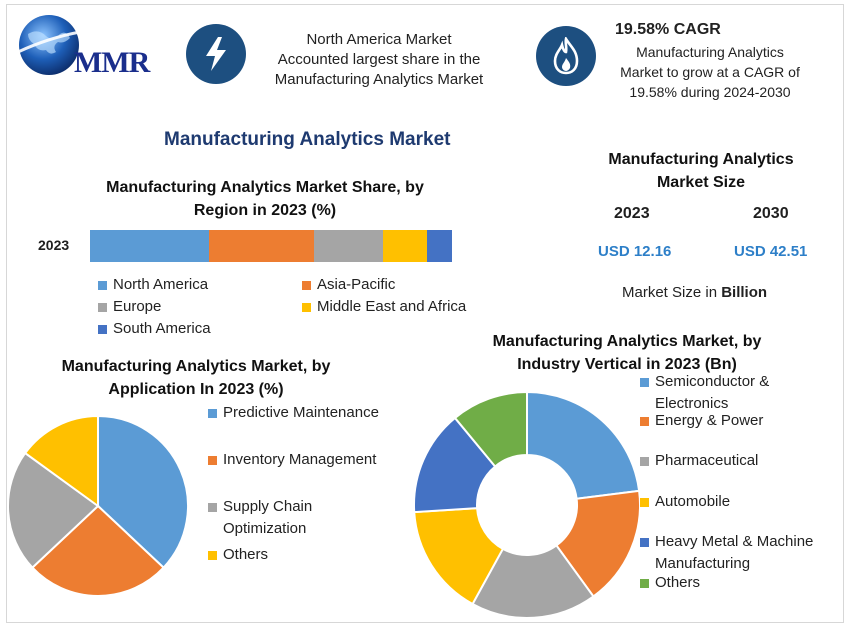 The image size is (850, 627). Describe the element at coordinates (137, 306) in the screenshot. I see `legend-label: Europe` at that location.